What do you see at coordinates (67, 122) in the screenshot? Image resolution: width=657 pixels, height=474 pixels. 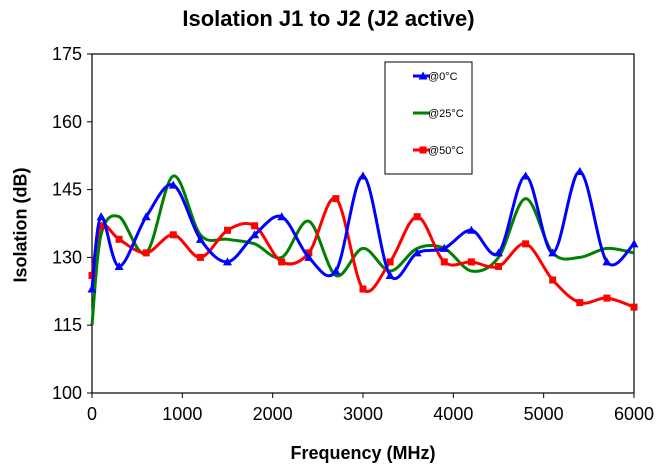 I see `y-tick-label: 160` at bounding box center [67, 122].